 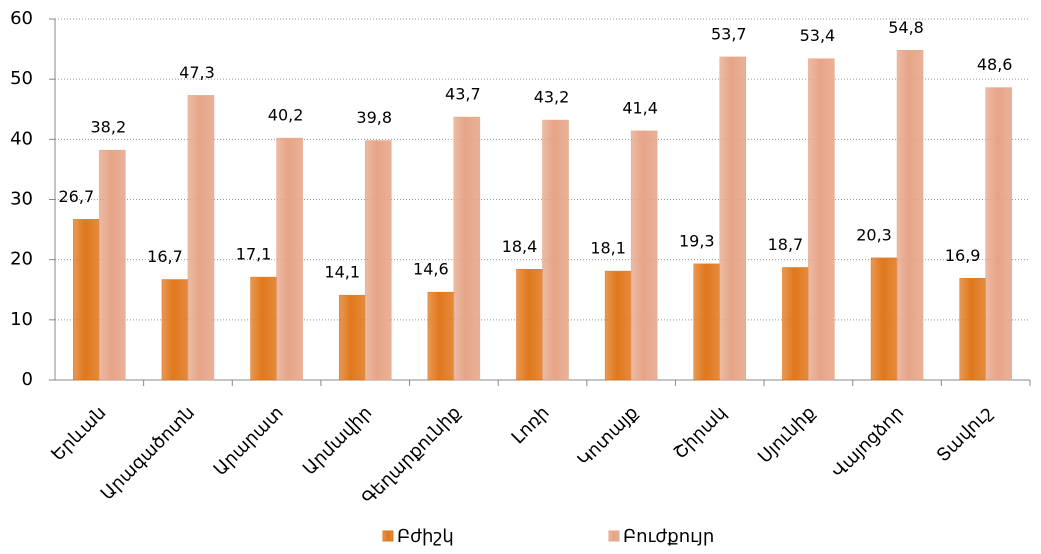 What do you see at coordinates (786, 434) in the screenshot?
I see `x-tick-label: Սյունիք` at bounding box center [786, 434].